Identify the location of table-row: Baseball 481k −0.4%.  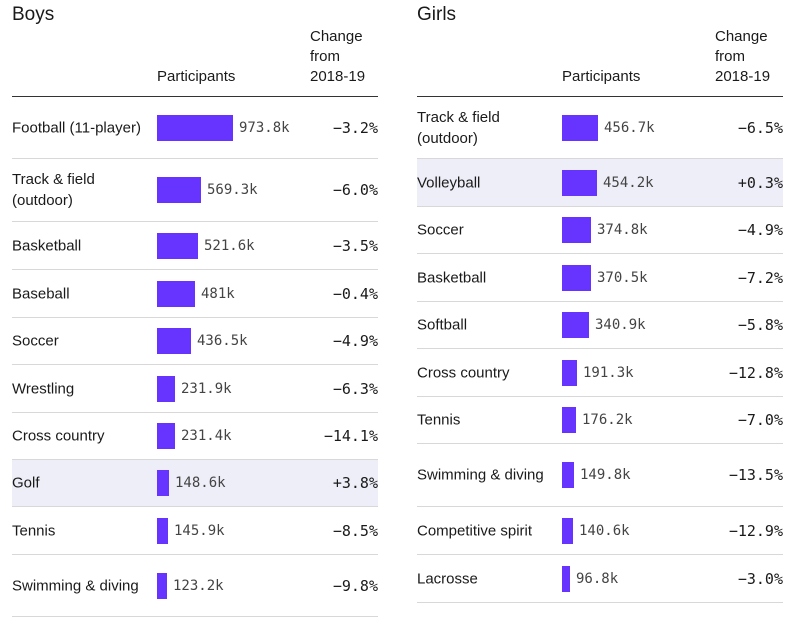
(195, 294).